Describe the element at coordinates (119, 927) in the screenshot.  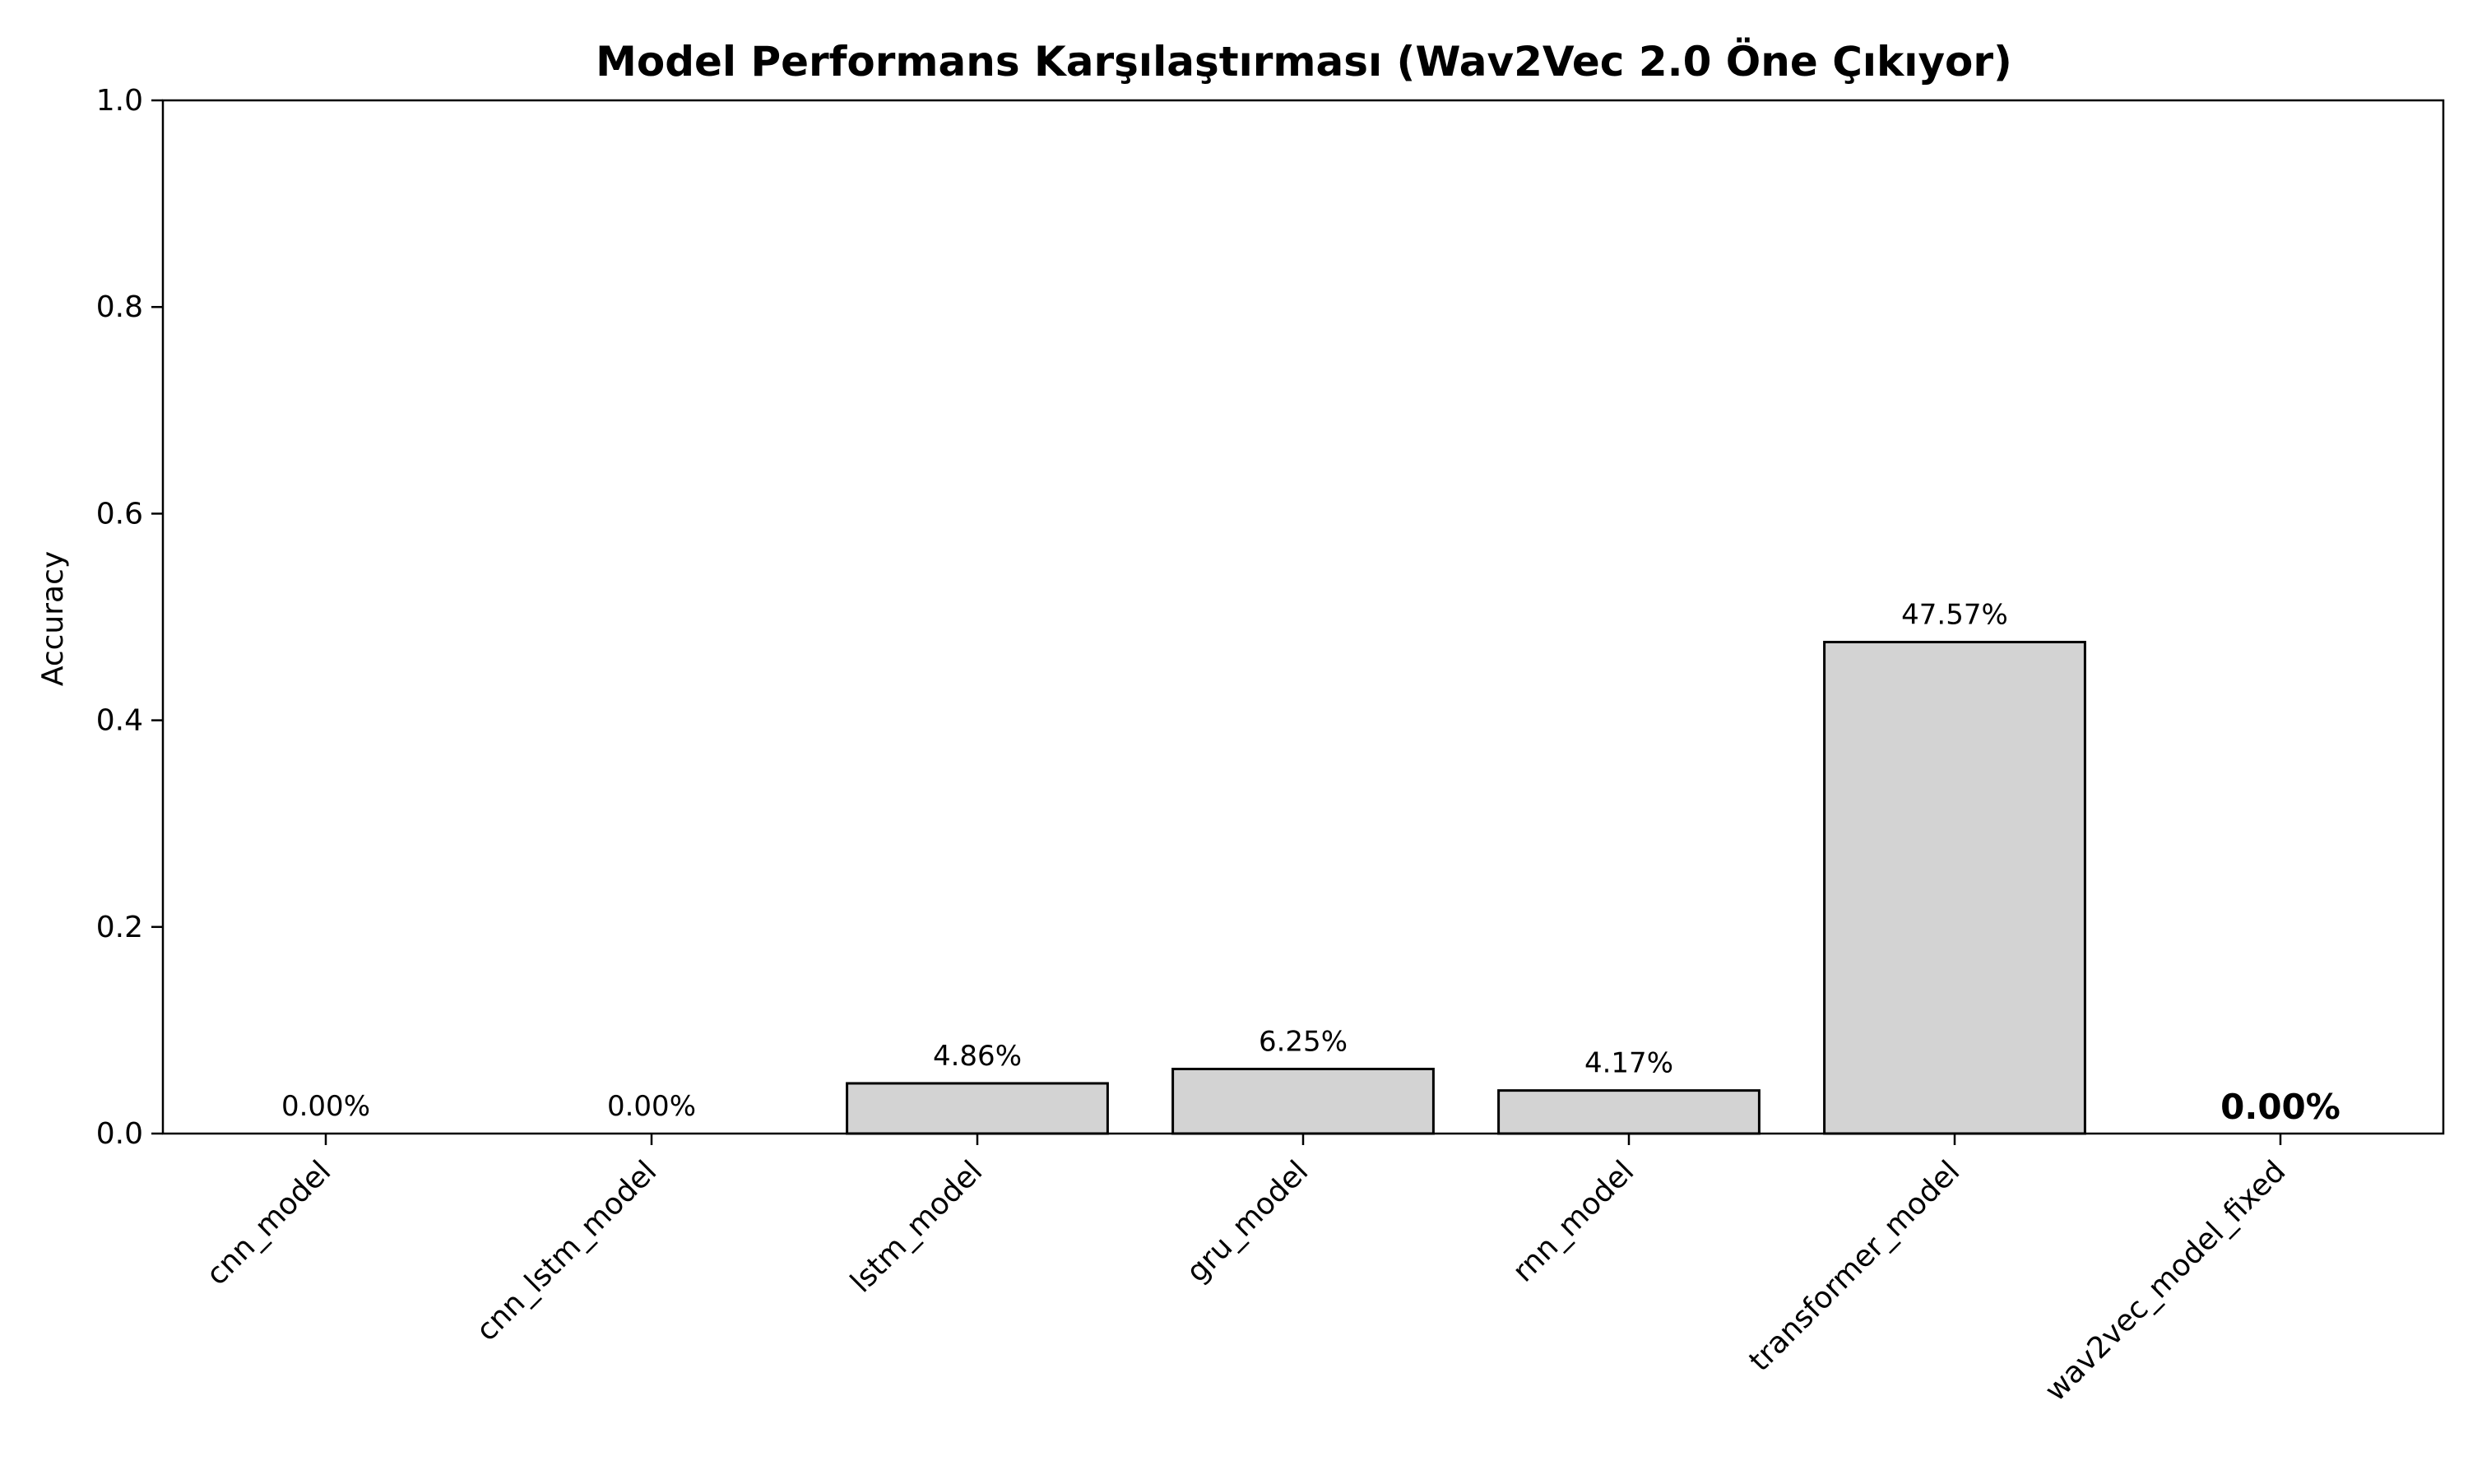
I see `y-tick-label: 0.2` at that location.